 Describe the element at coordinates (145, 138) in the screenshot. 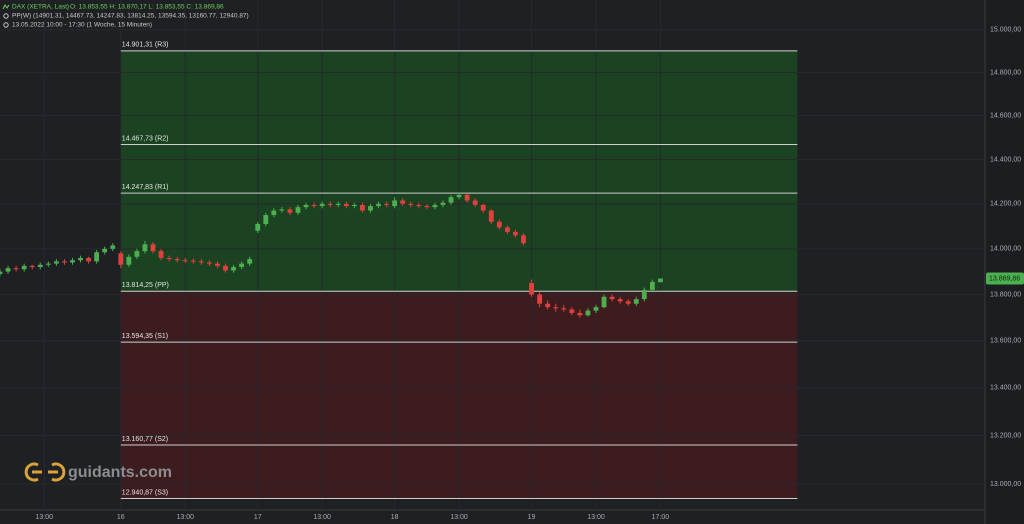

I see `pivot-label: 14.467,73 (R2)` at that location.